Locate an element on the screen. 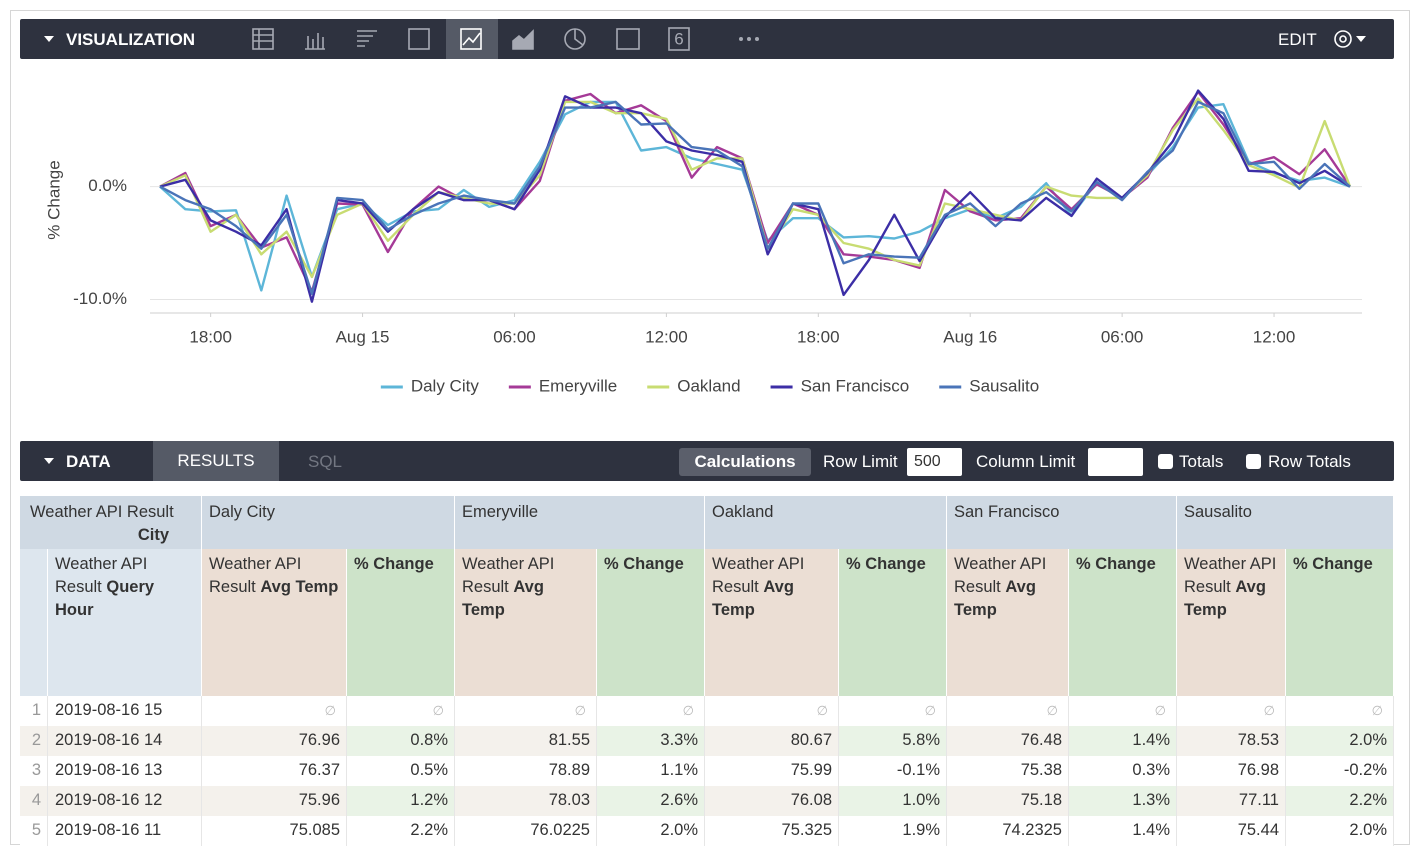  sql-tab: SQL is located at coordinates (325, 461).